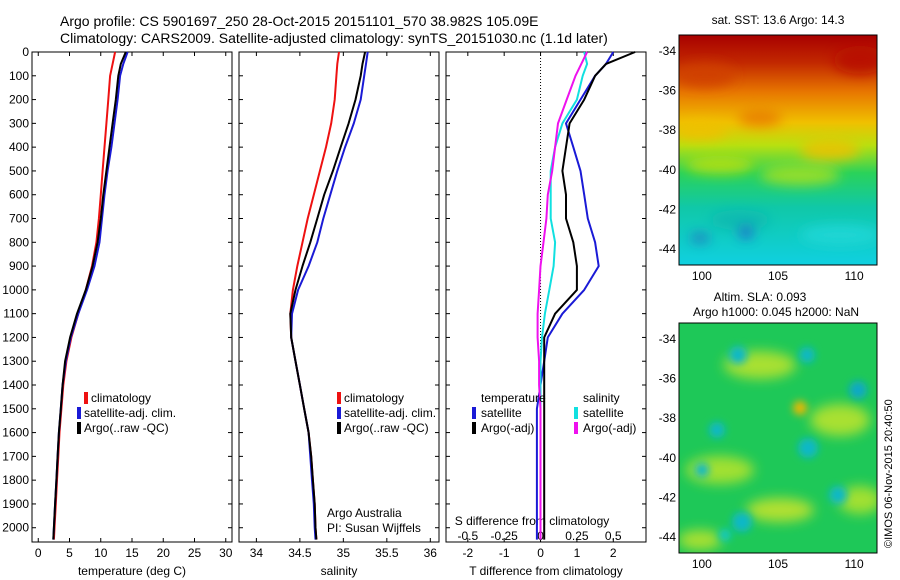  Describe the element at coordinates (130, 413) in the screenshot. I see `legend-label-satellite: satellite-adj. clim.` at that location.